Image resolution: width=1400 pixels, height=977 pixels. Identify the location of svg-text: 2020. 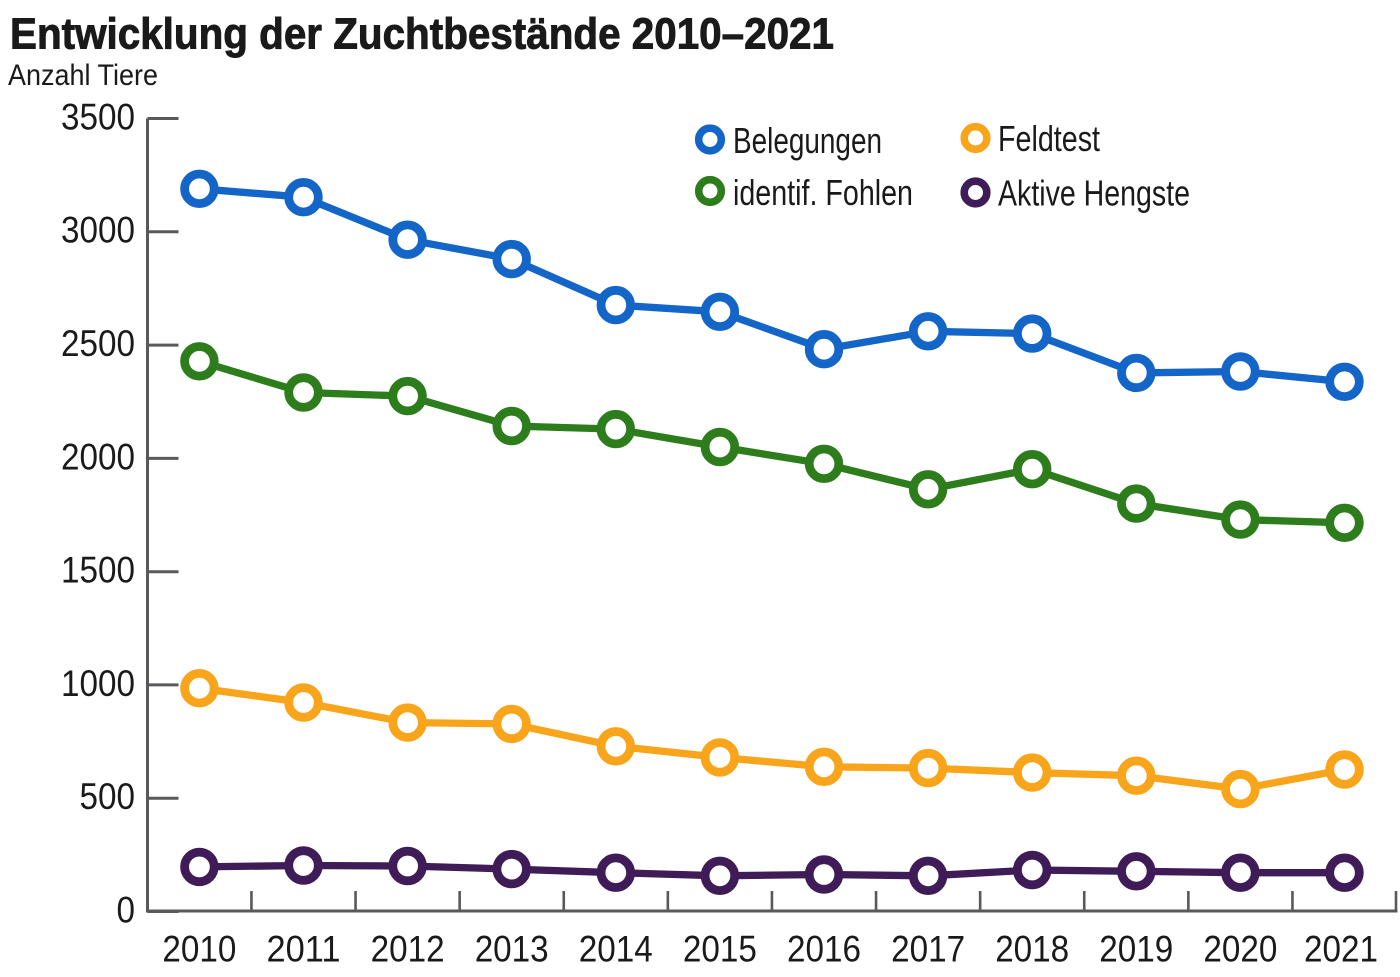
(1240, 949).